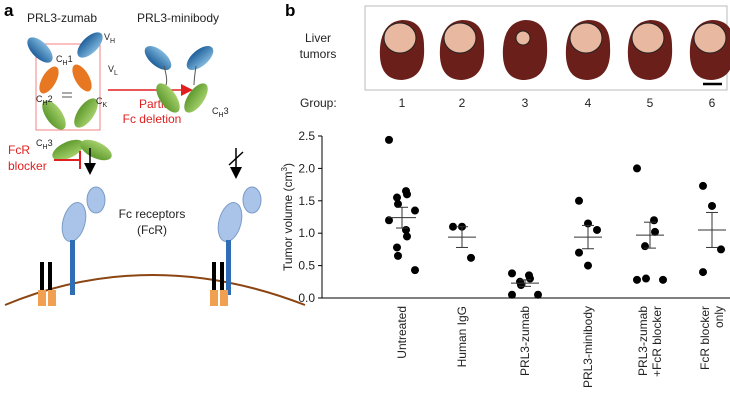 The height and width of the screenshot is (404, 730). What do you see at coordinates (9, 10) in the screenshot?
I see `panel-letter: a` at bounding box center [9, 10].